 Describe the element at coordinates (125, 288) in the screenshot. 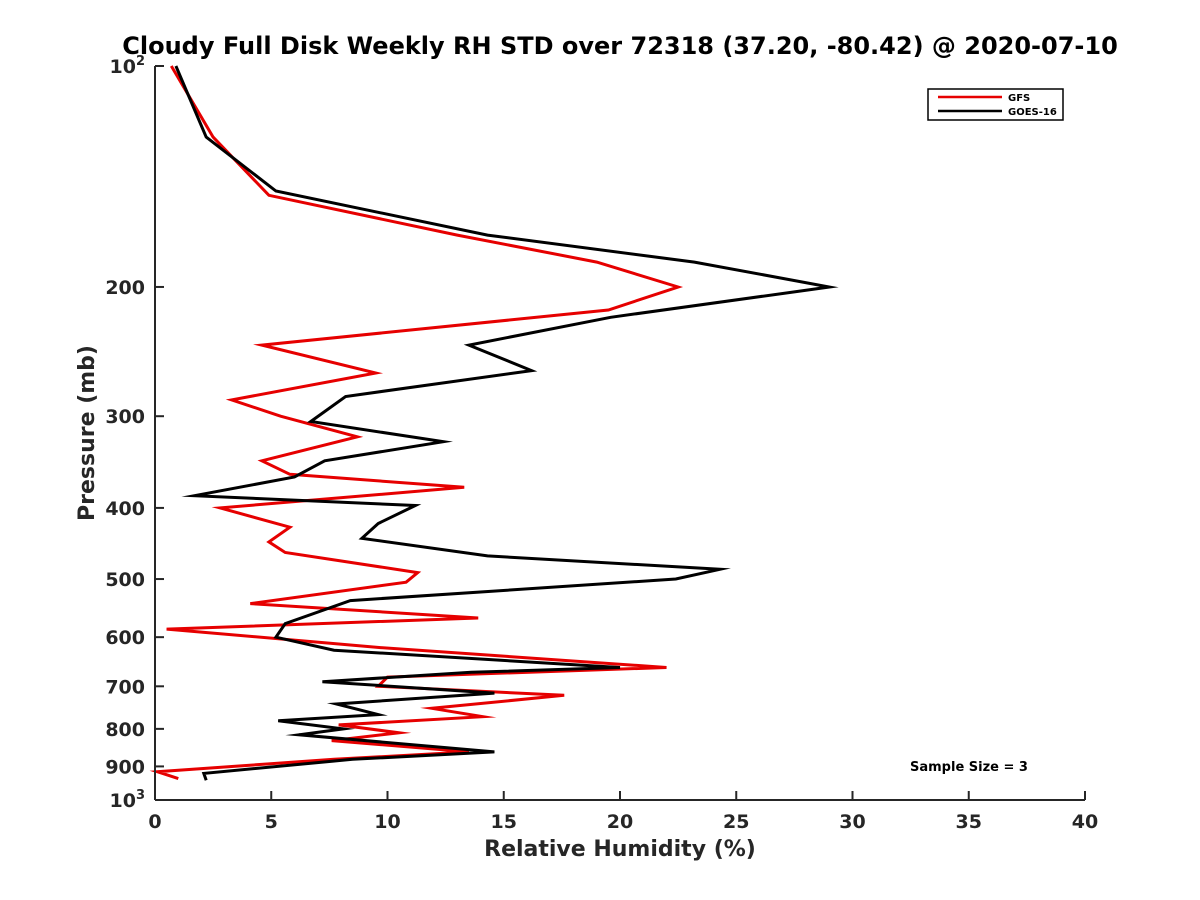

I see `y-tick-label: 200` at that location.